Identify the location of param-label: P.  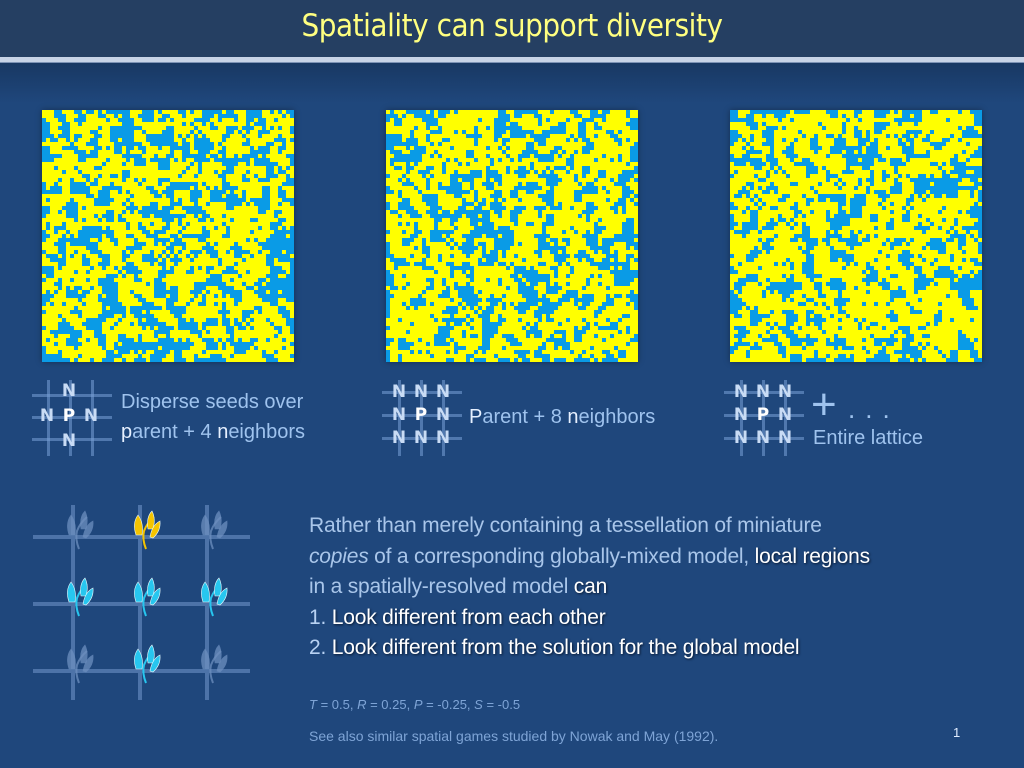
(418, 704).